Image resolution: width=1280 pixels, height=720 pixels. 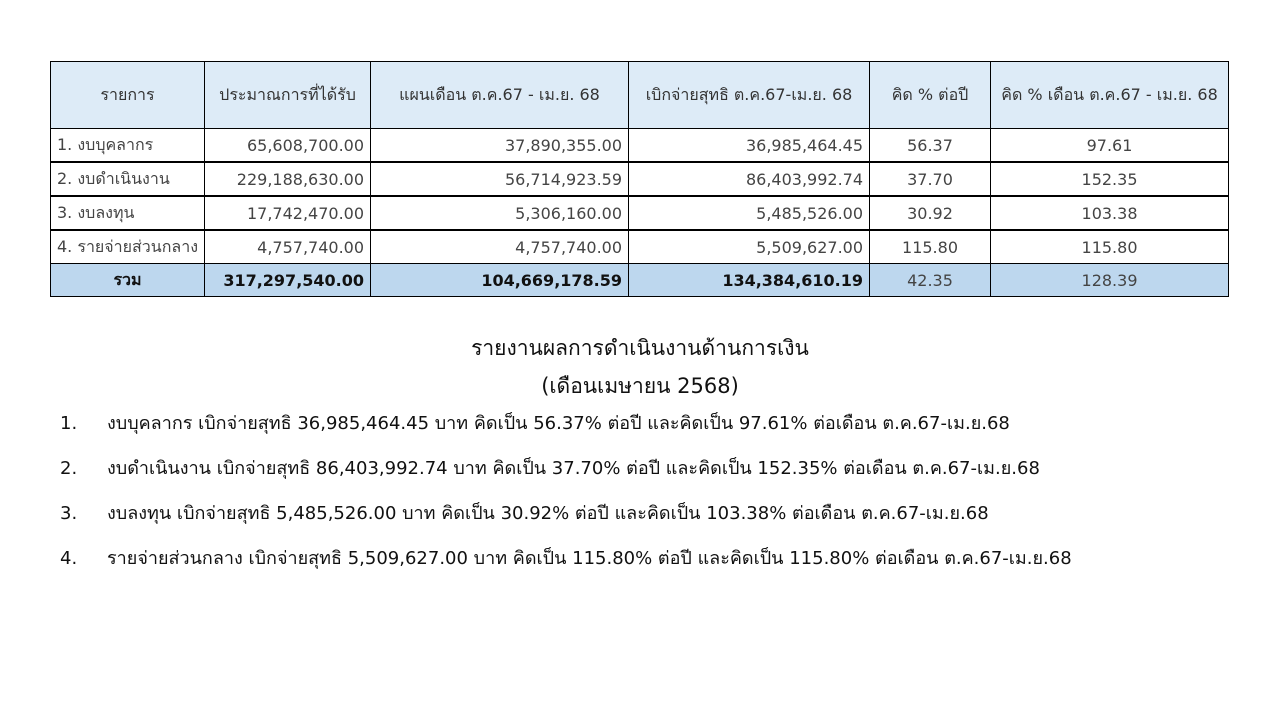 What do you see at coordinates (930, 280) in the screenshot?
I see `total-cell: 42.35` at bounding box center [930, 280].